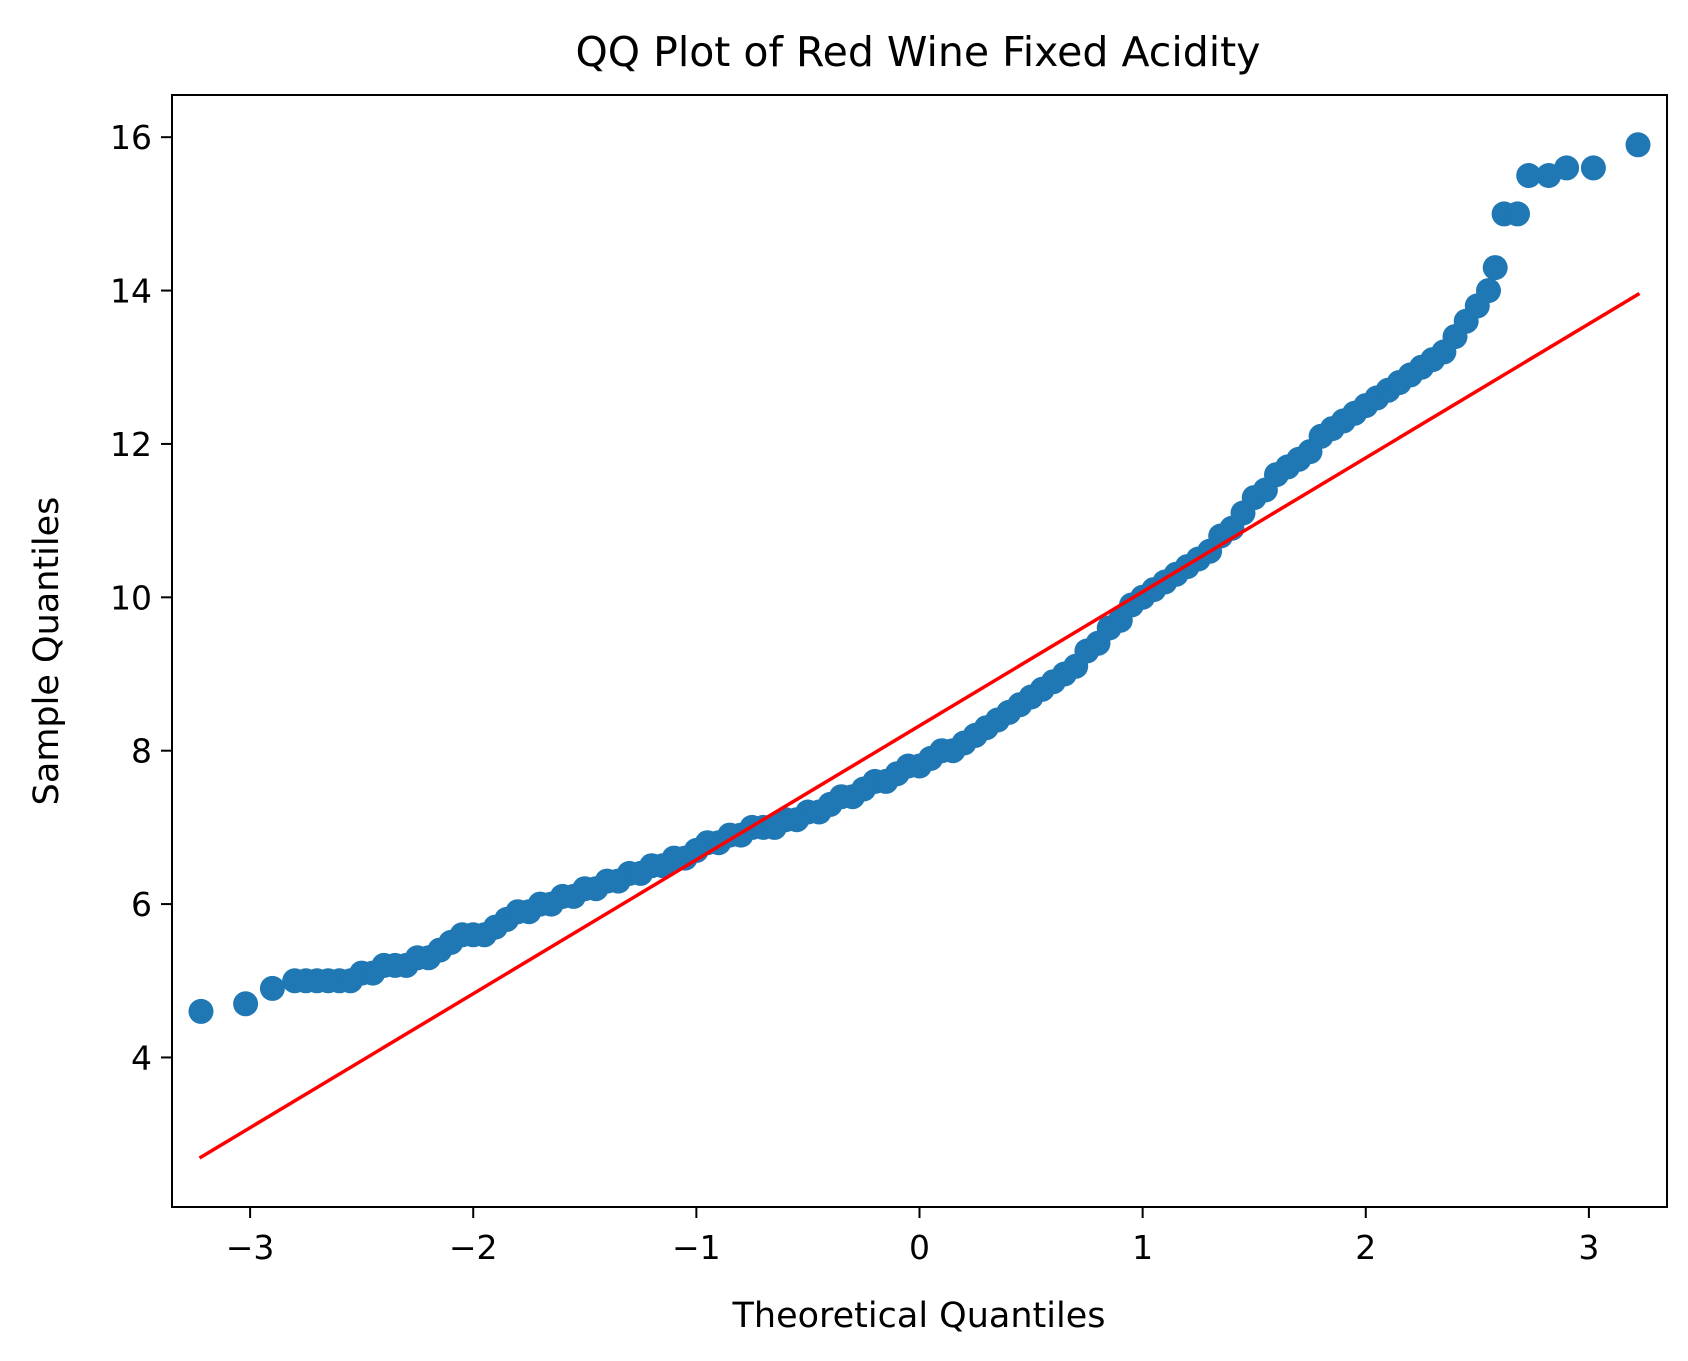  Describe the element at coordinates (131, 597) in the screenshot. I see `y-tick-label: 10` at that location.